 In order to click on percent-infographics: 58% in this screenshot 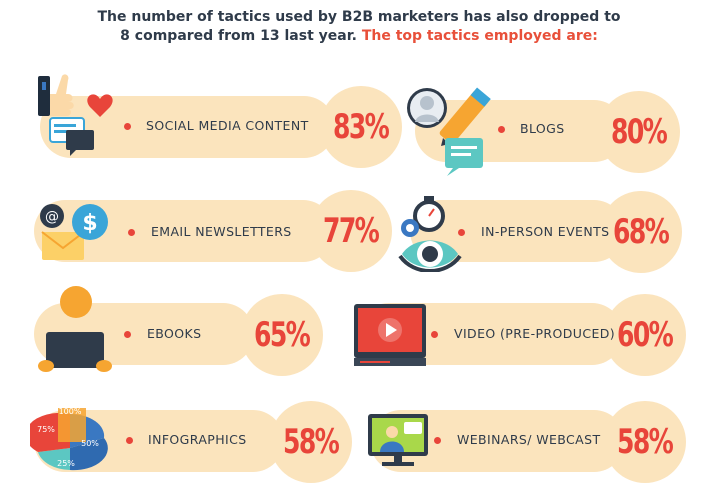, I will do `click(311, 442)`.